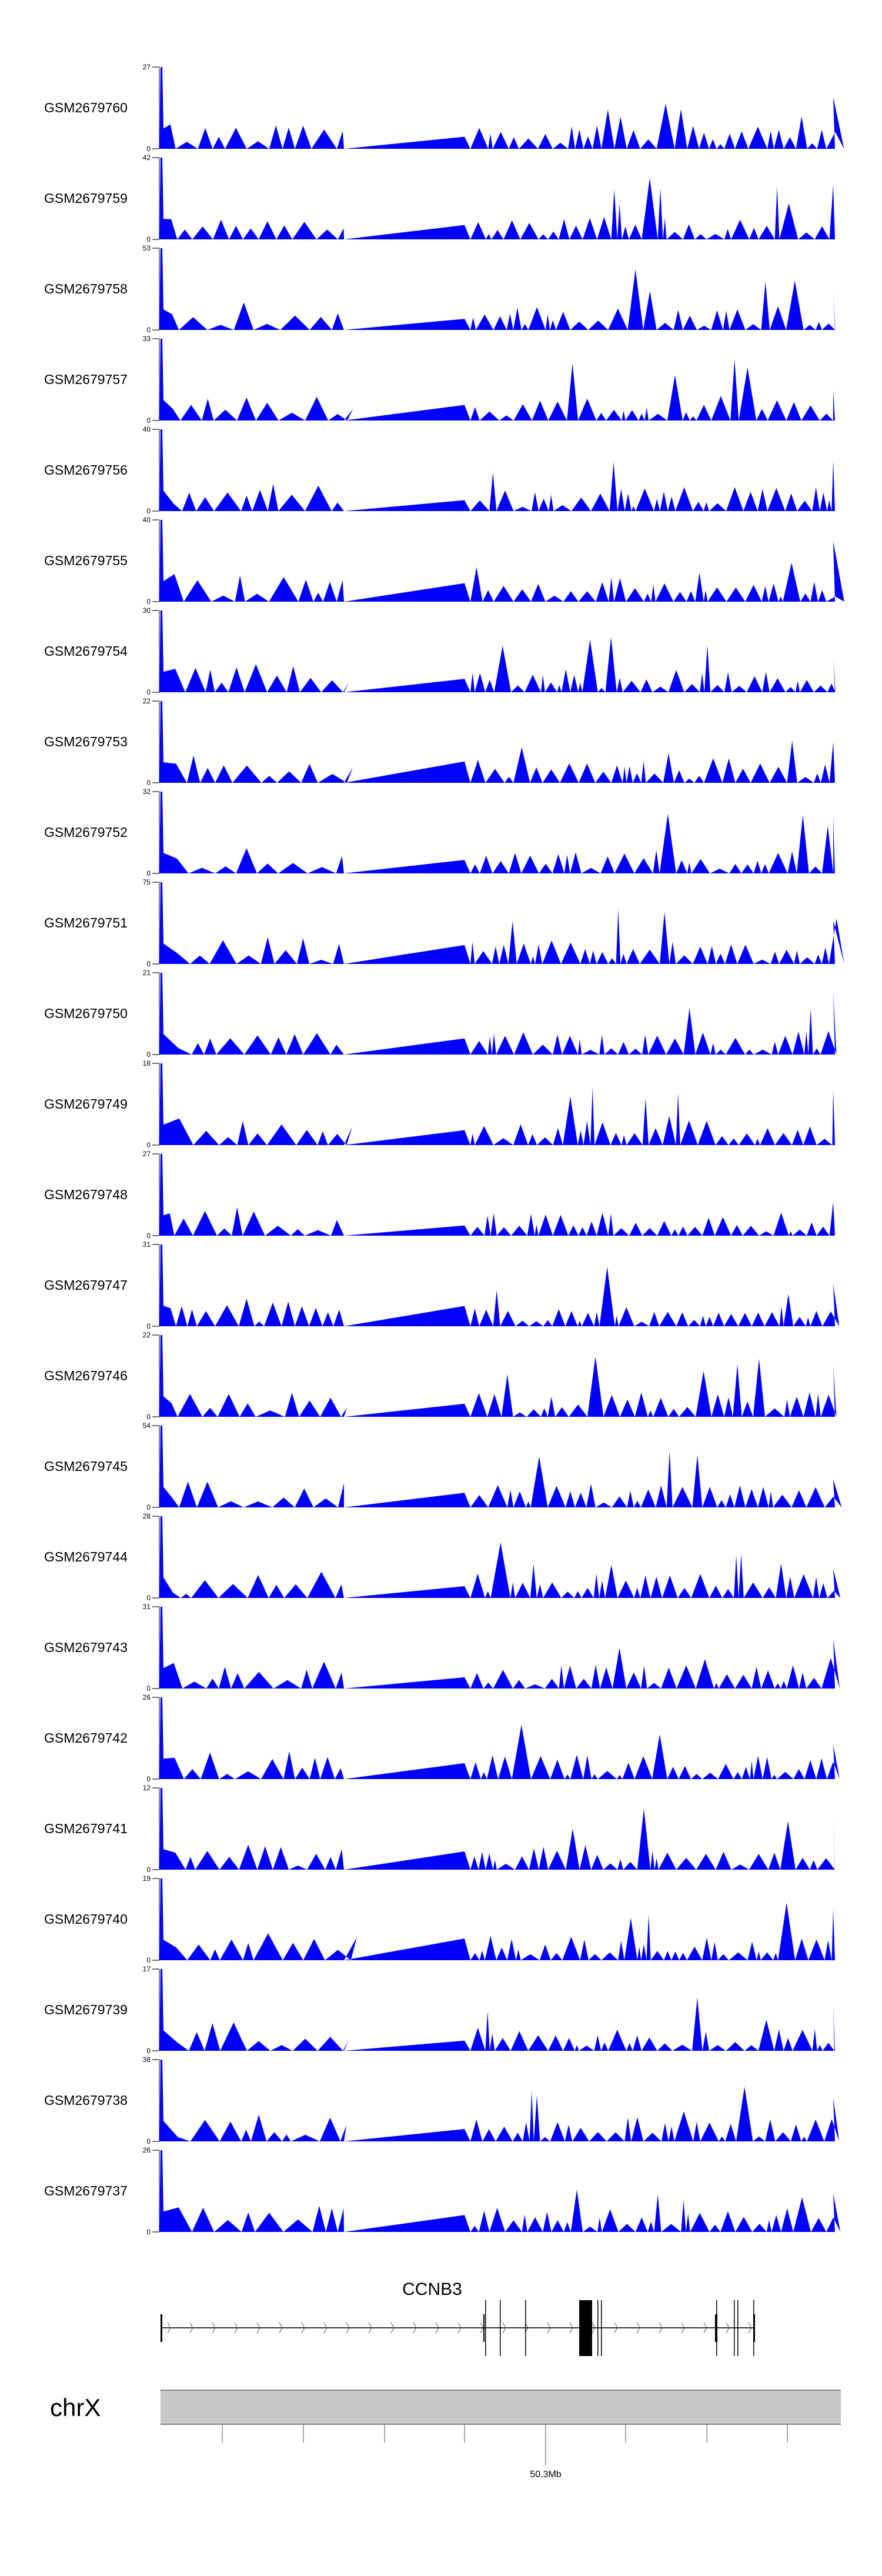 The image size is (882, 2576). What do you see at coordinates (86, 1375) in the screenshot?
I see `track-label: GSM2679746` at bounding box center [86, 1375].